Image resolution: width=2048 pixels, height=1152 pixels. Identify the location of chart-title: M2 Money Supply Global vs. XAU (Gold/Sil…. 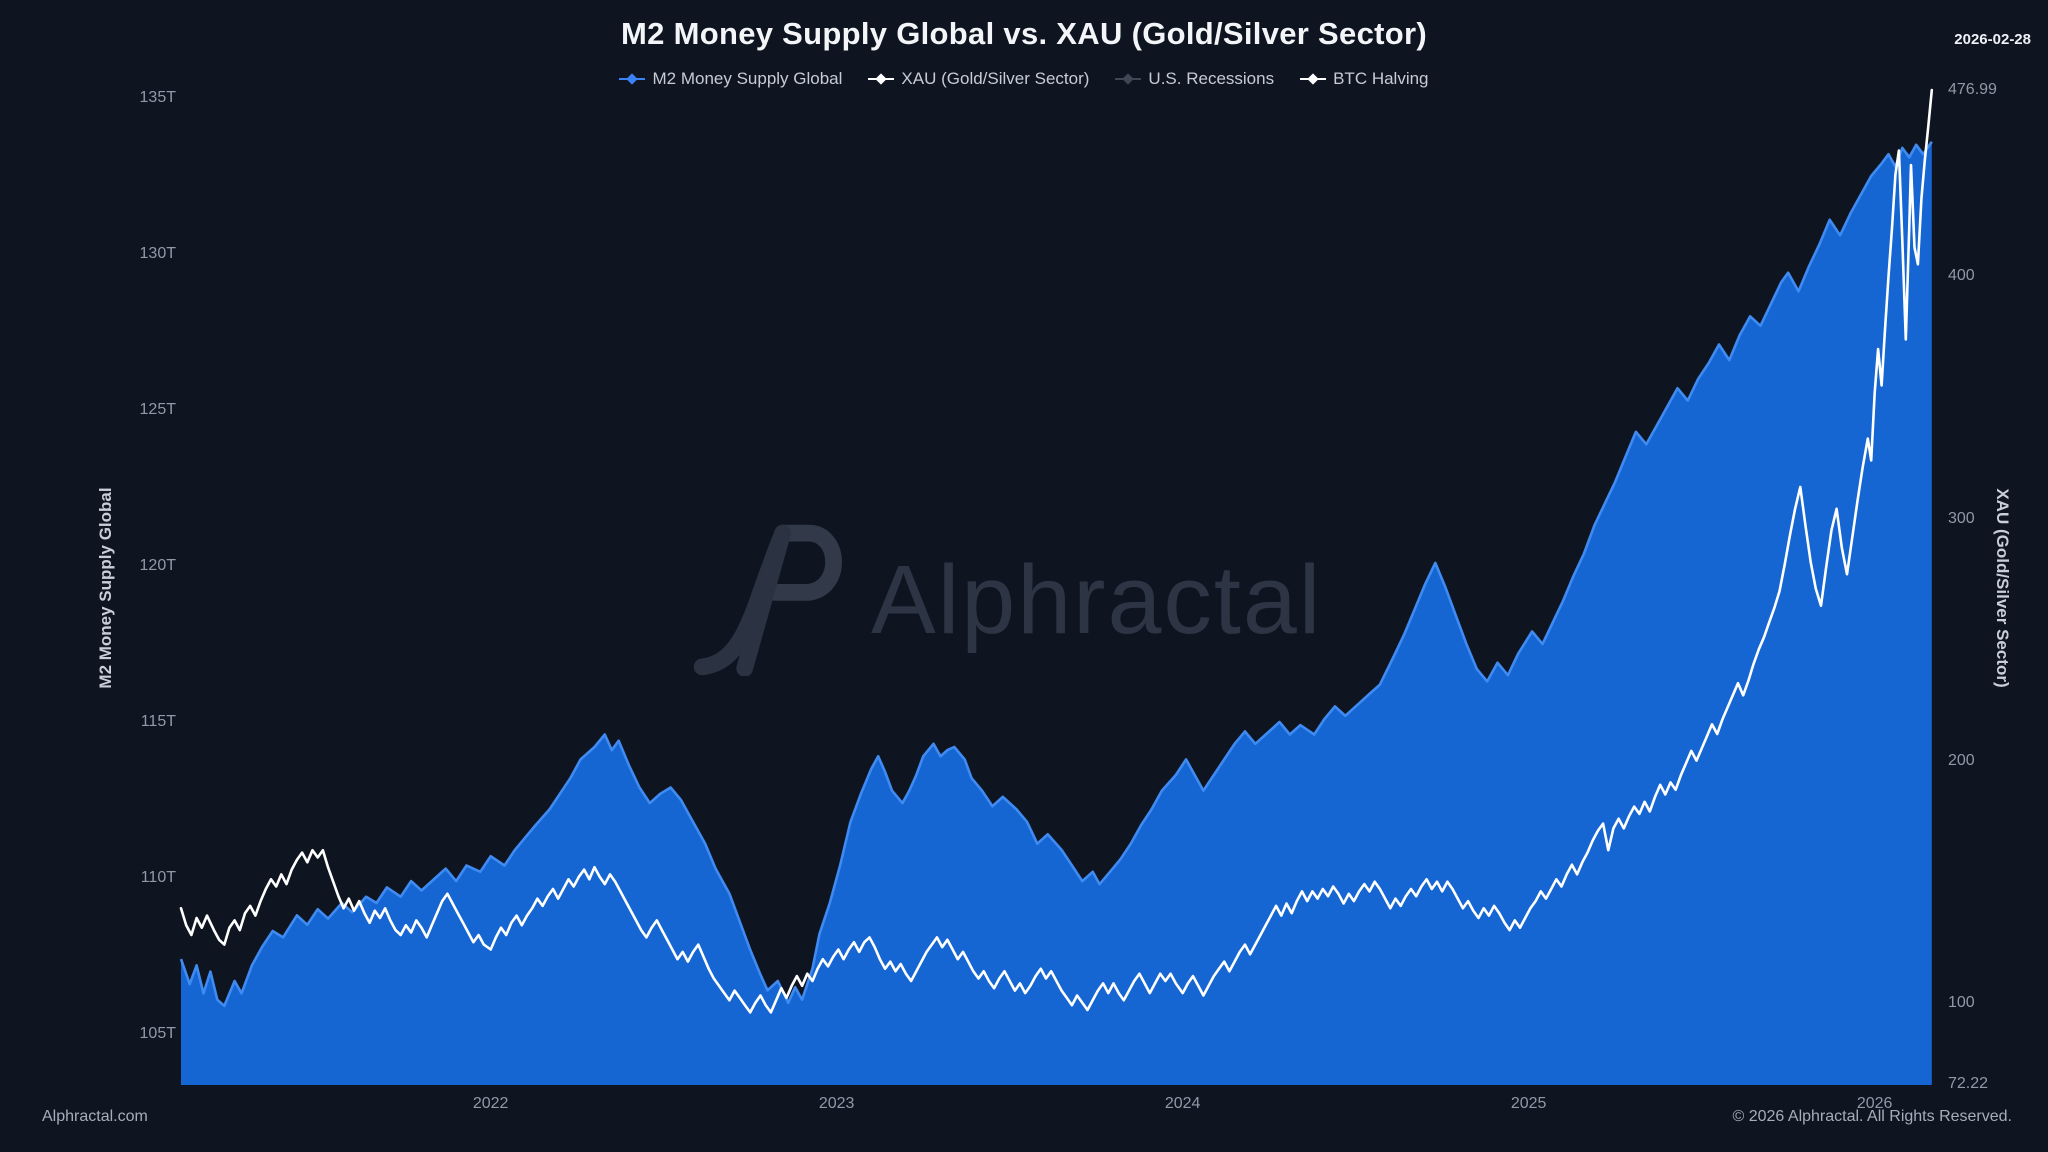
(1024, 33).